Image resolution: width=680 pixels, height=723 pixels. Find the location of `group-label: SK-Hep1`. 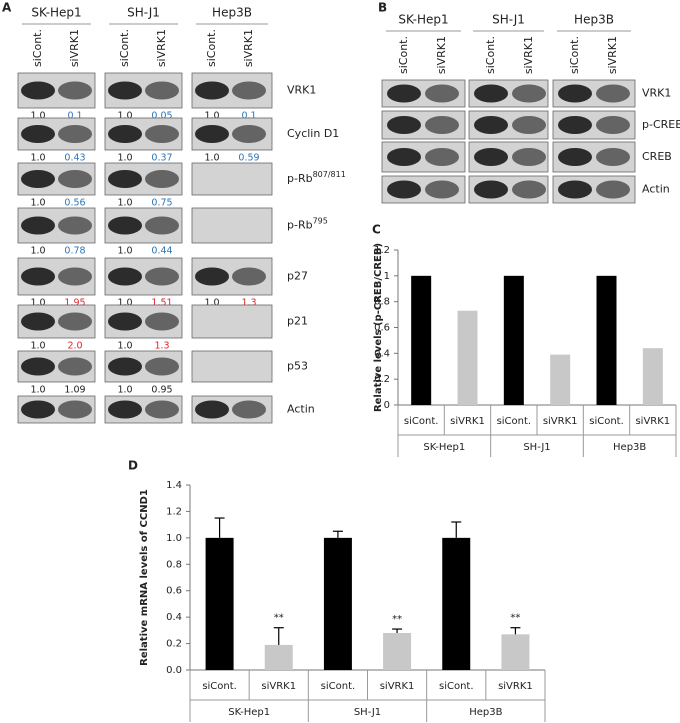

group-label: SK-Hep1 is located at coordinates (249, 712).